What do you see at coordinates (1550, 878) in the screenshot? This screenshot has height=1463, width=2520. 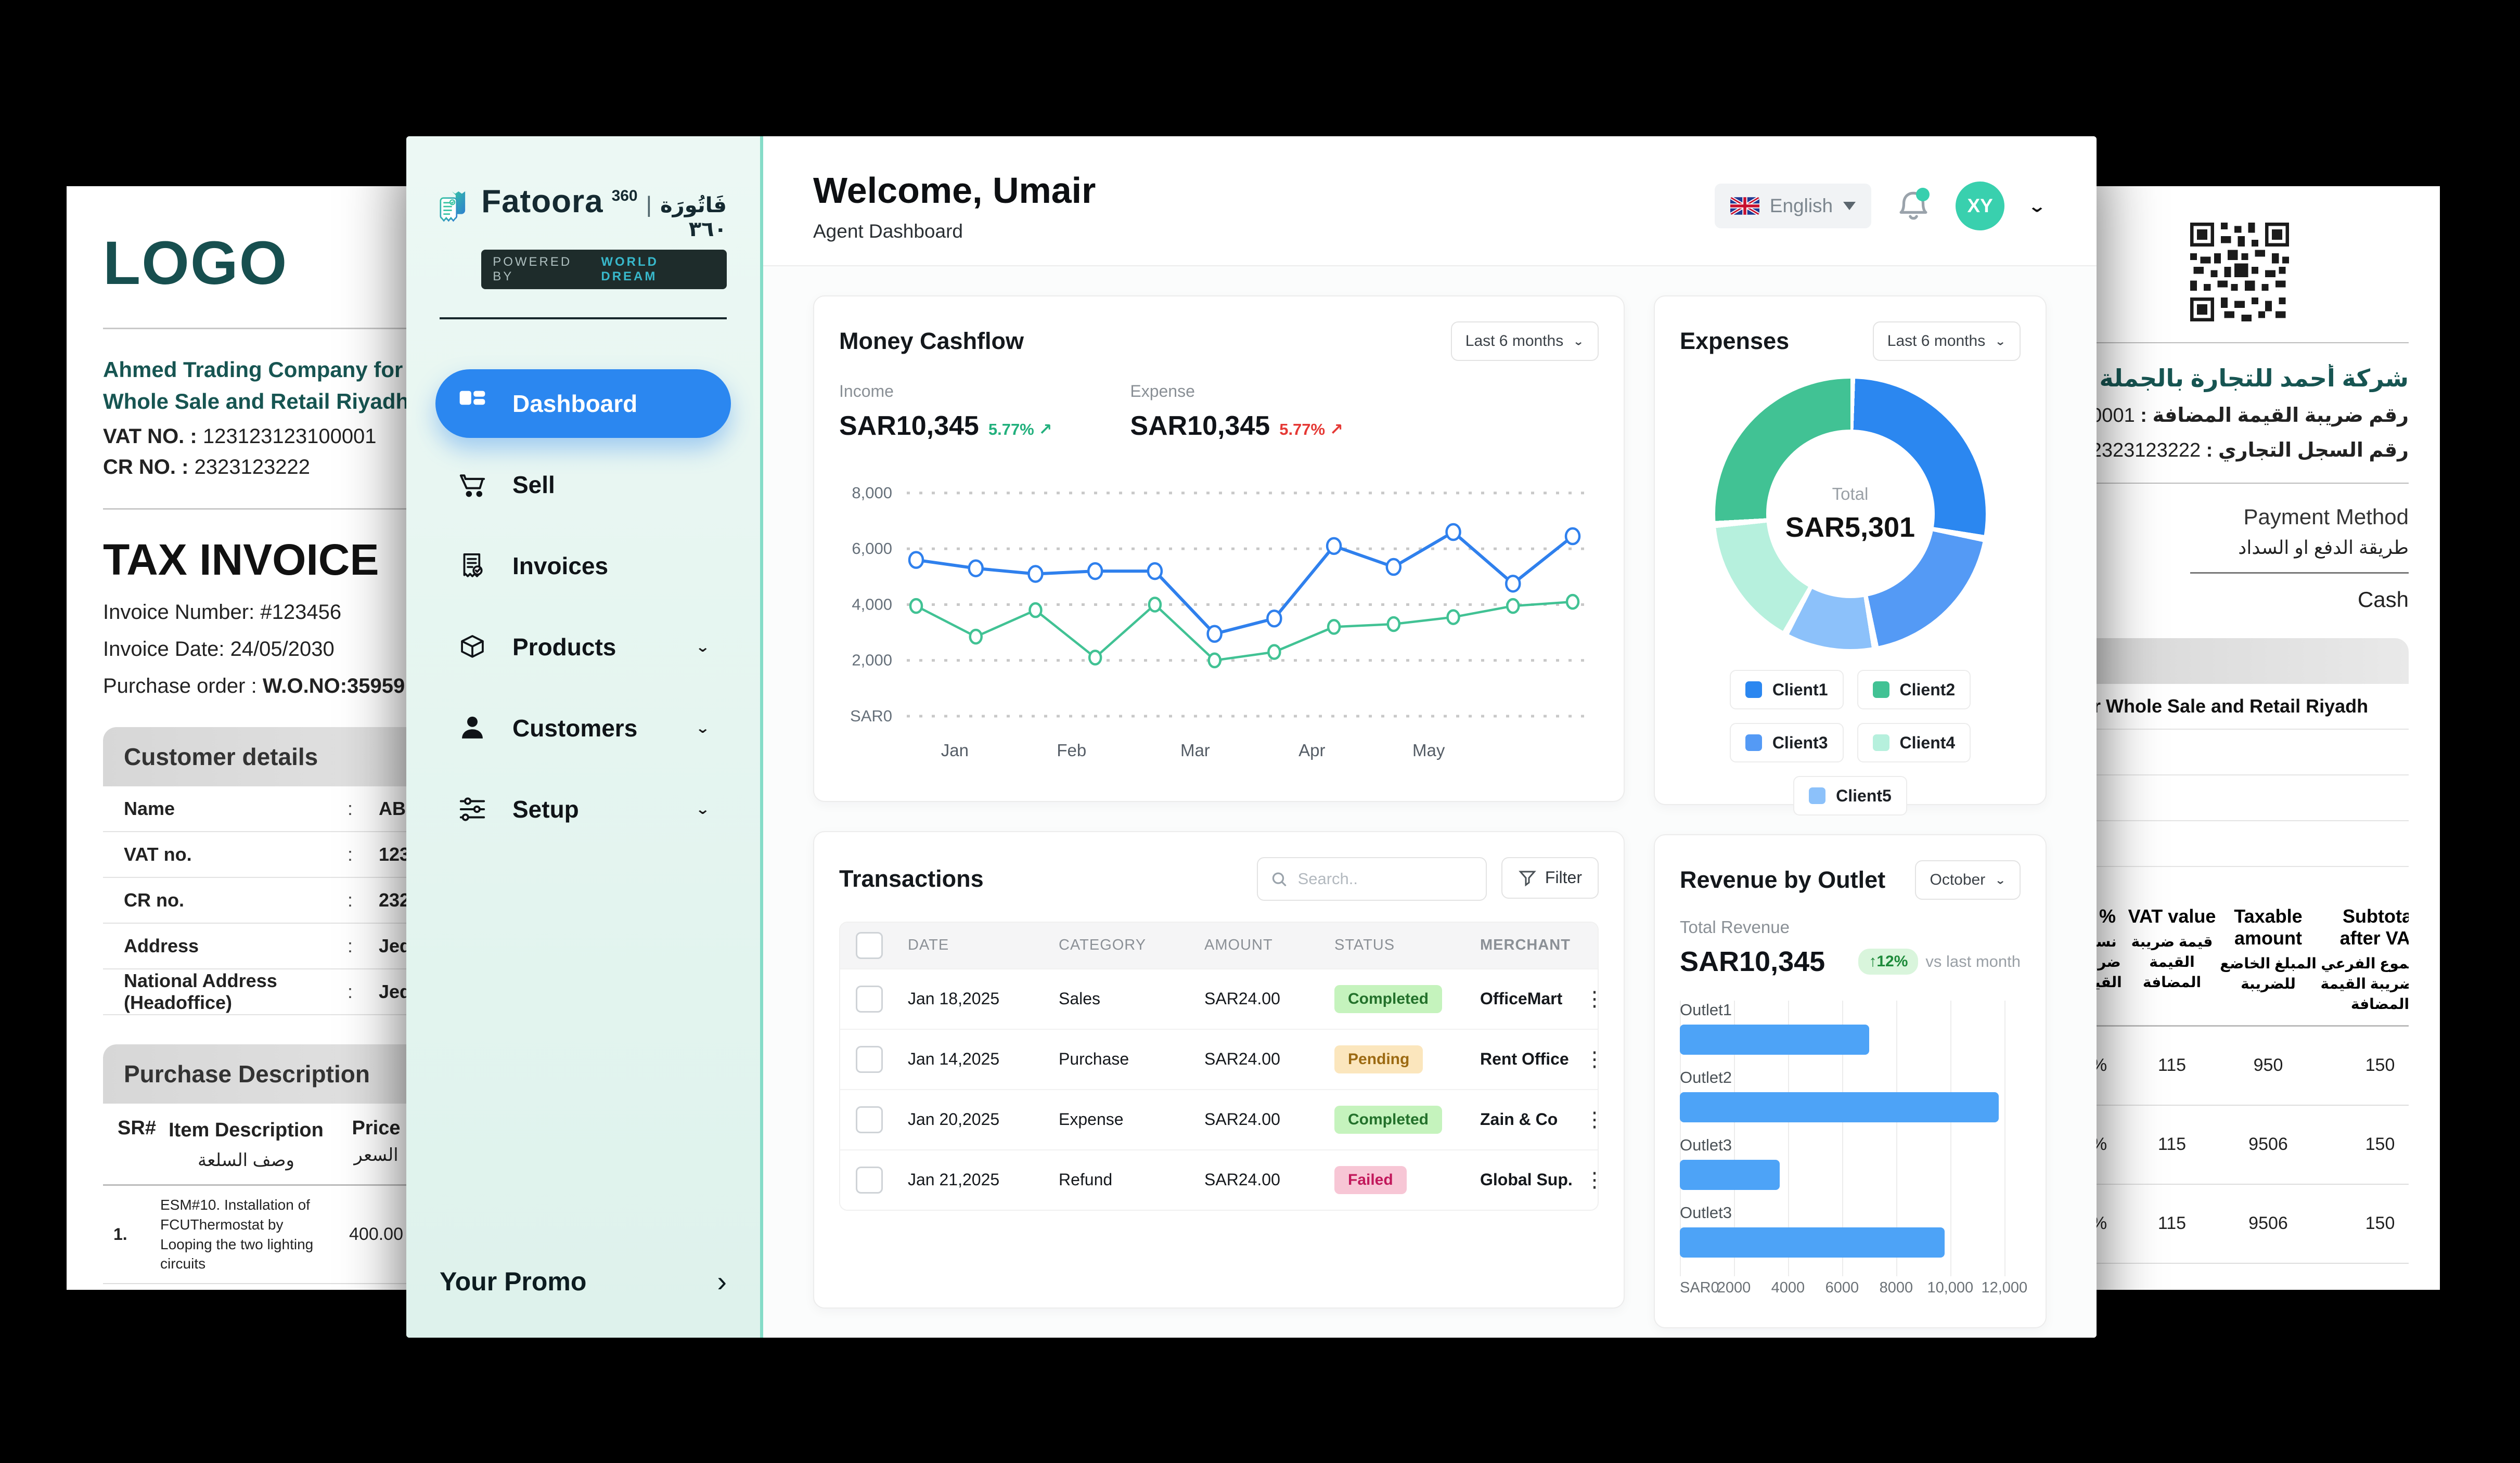 I see `filter-button: Filter` at bounding box center [1550, 878].